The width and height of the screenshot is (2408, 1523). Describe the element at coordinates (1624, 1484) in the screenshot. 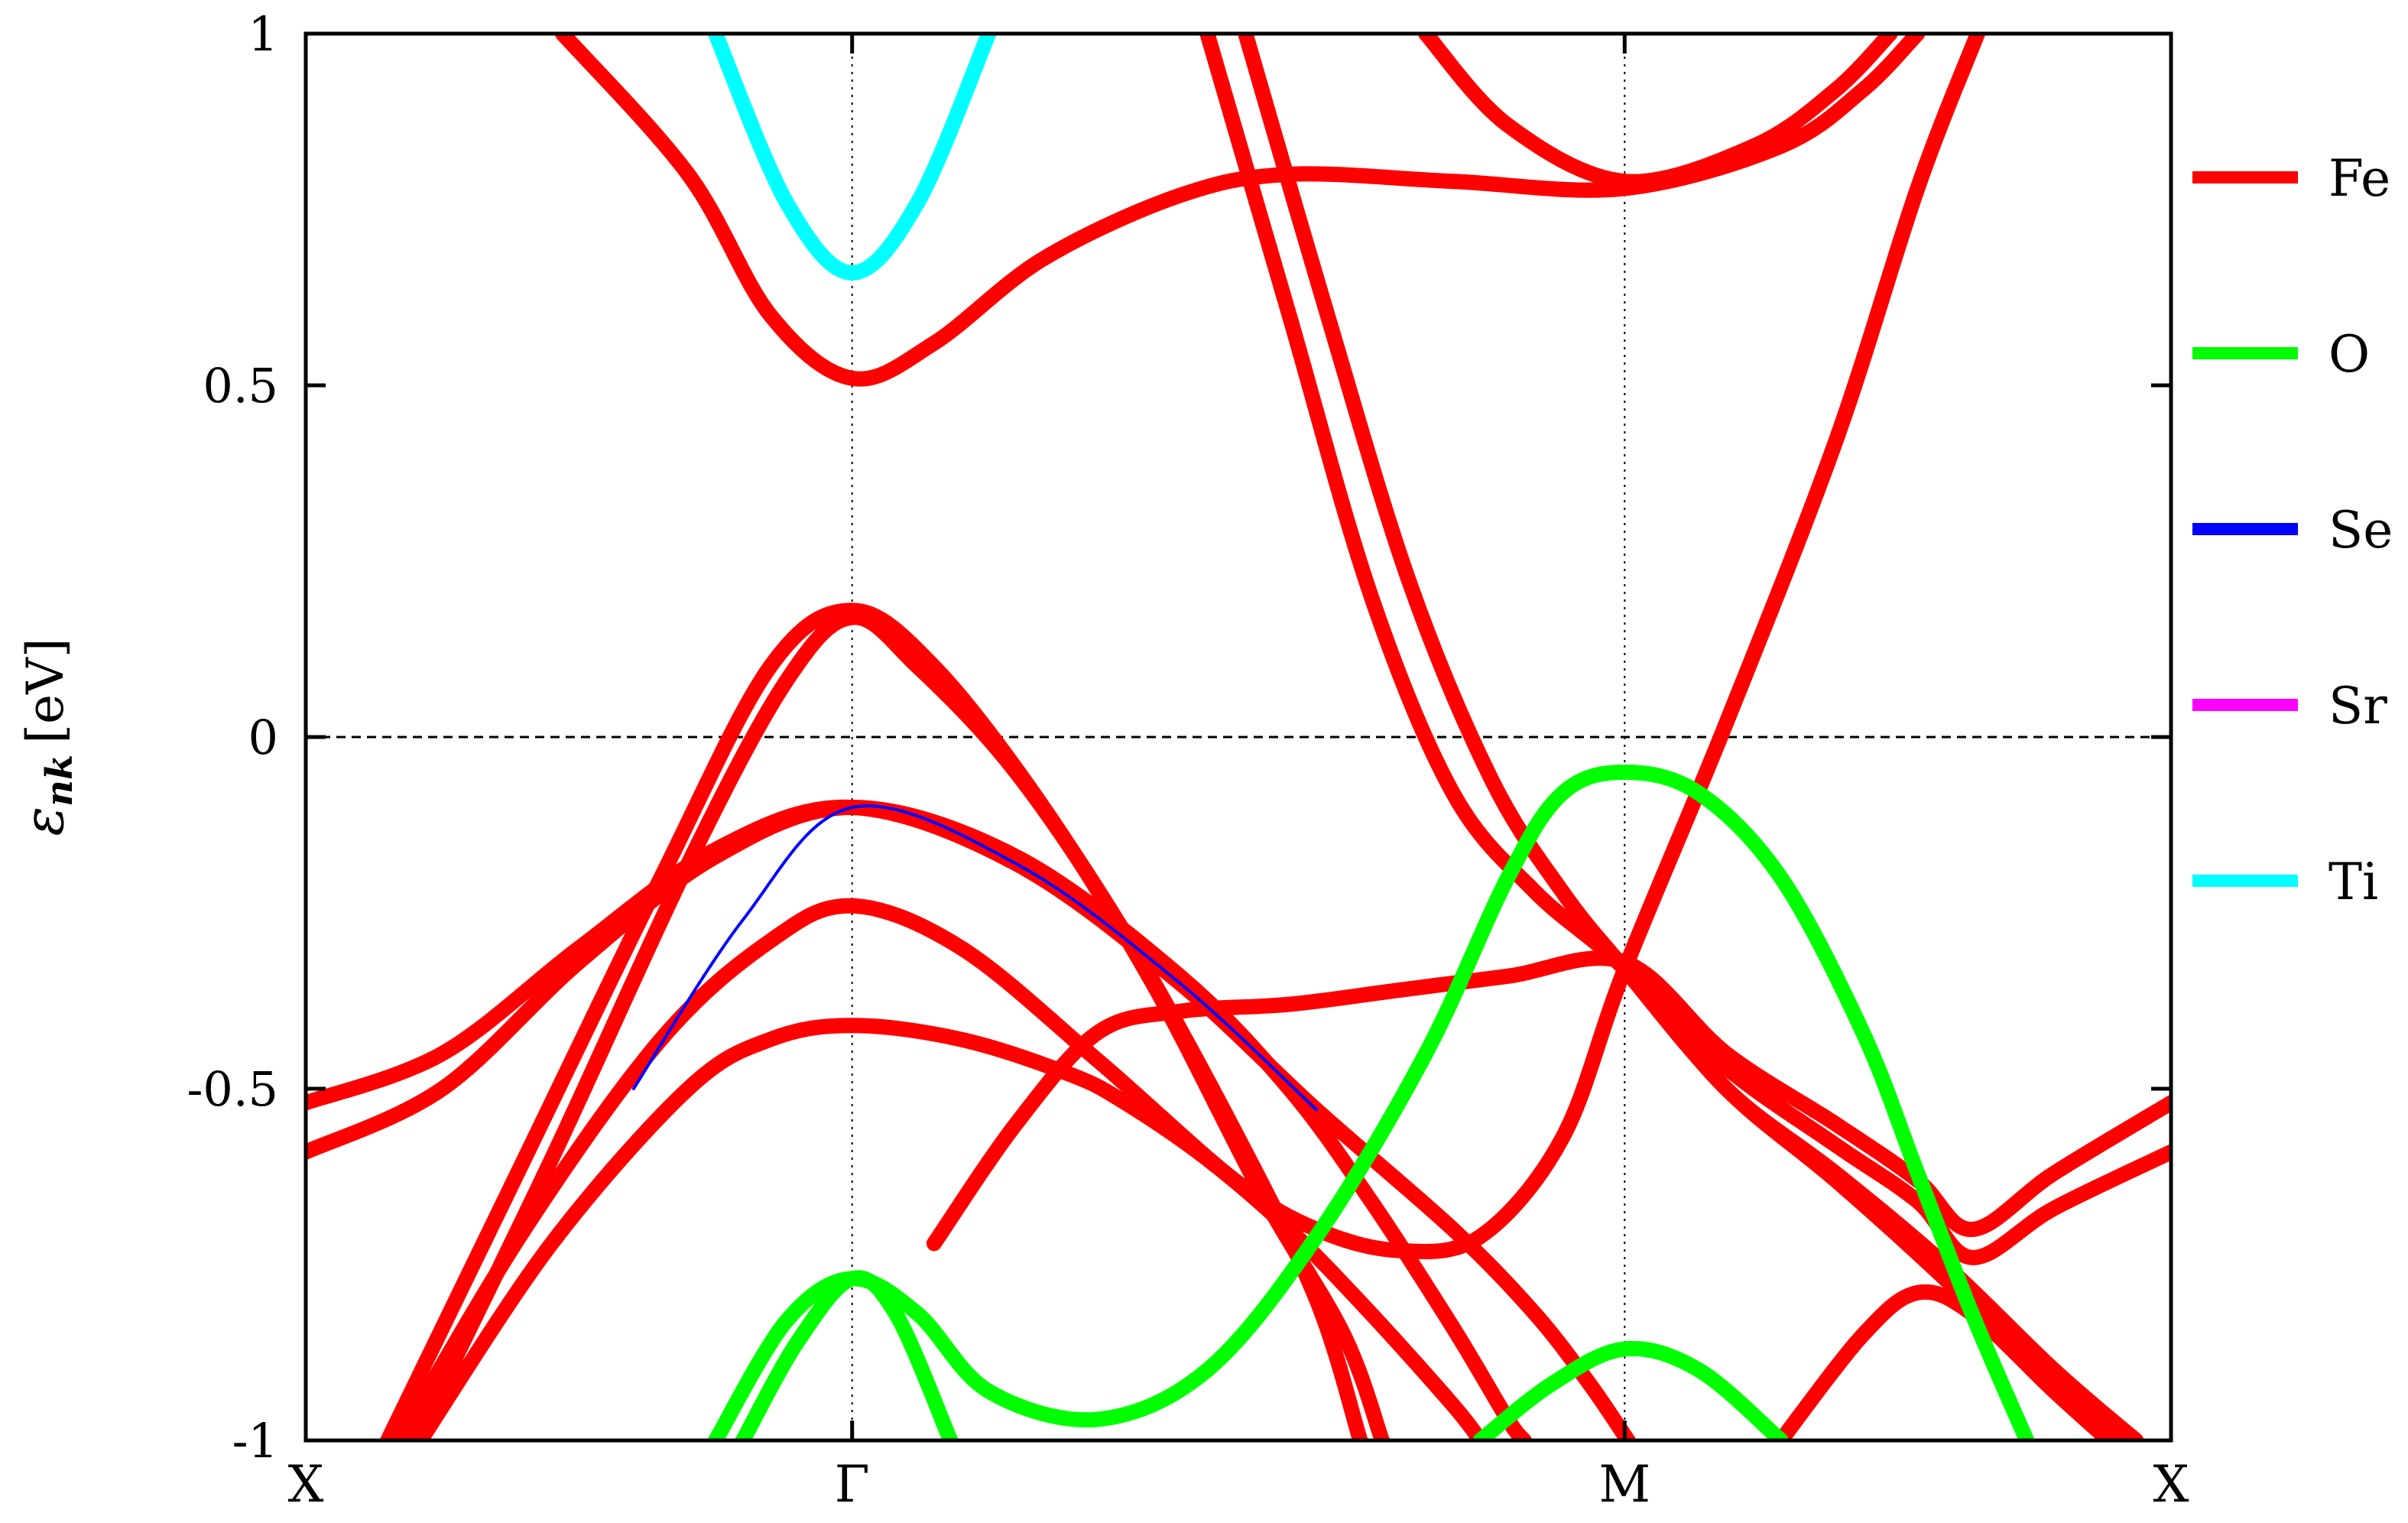

I see `xtick-label-2: M` at that location.